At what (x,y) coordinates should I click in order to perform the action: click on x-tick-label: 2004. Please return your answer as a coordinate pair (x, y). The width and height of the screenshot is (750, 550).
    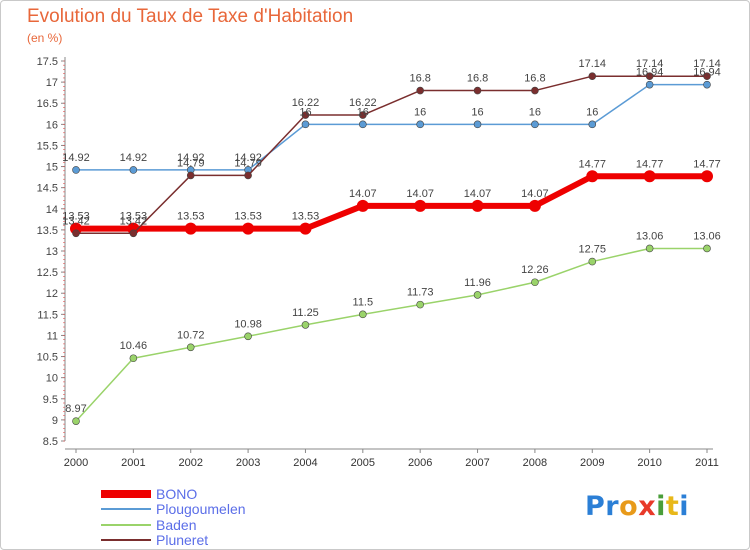
    Looking at the image, I should click on (305, 463).